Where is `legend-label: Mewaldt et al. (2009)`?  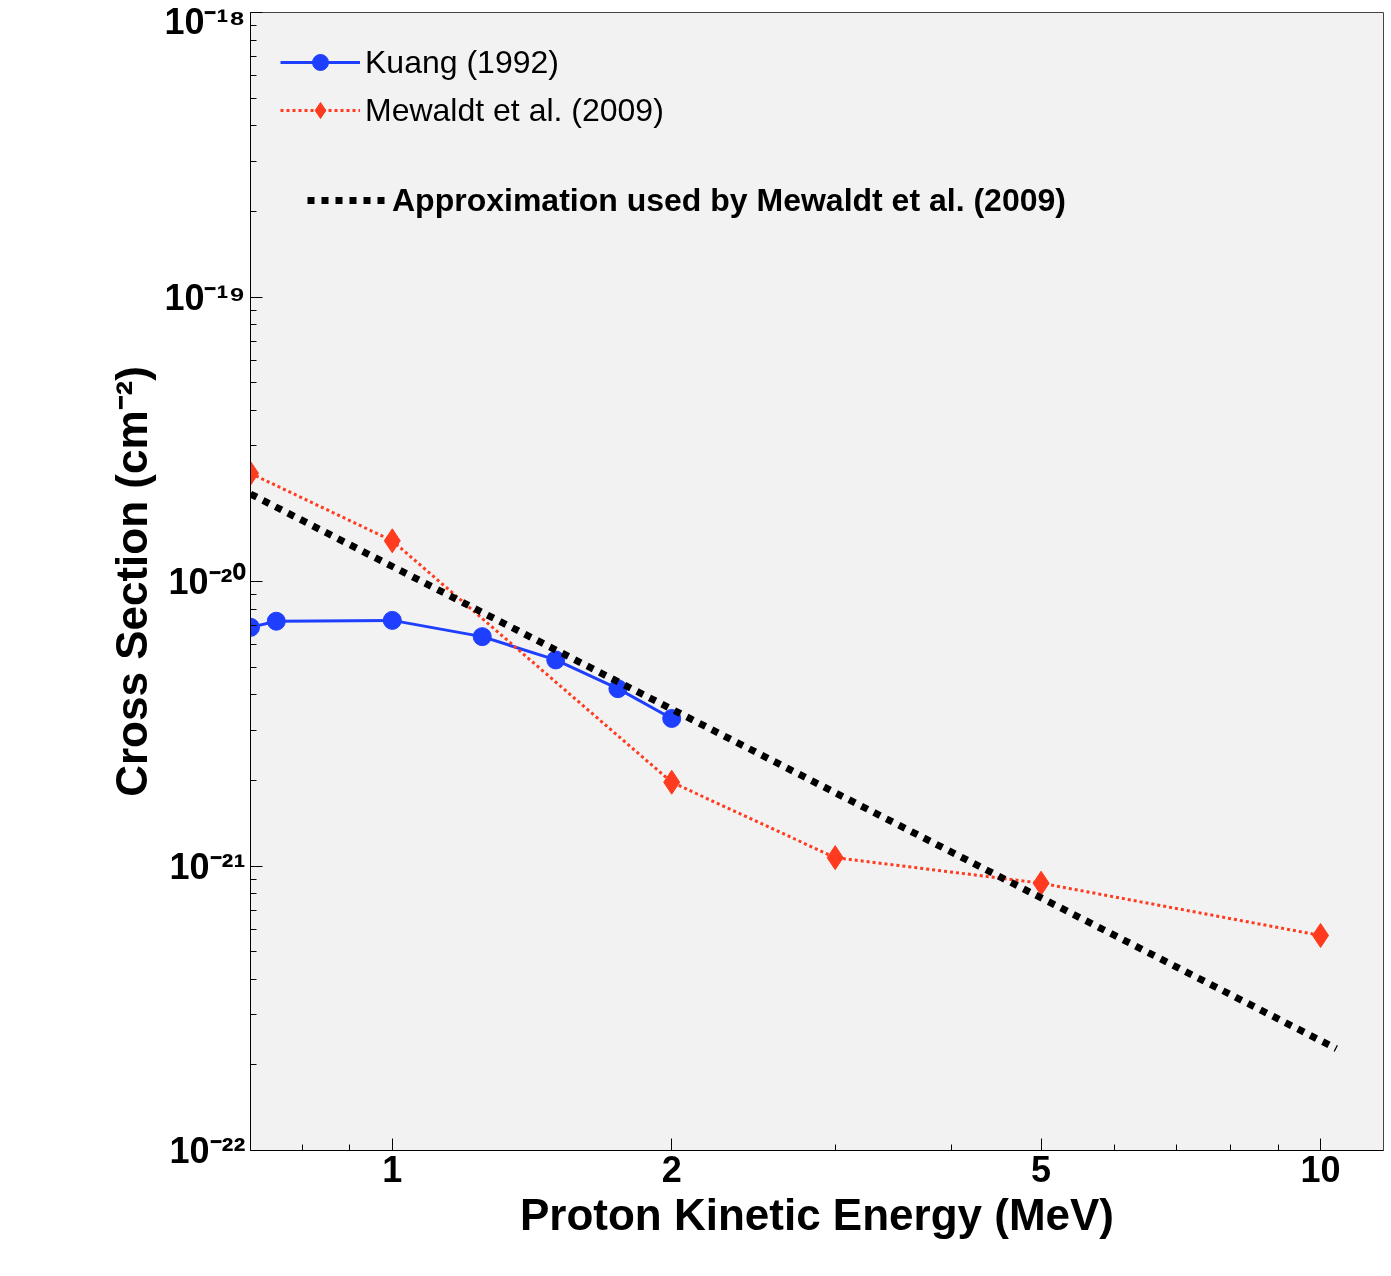
legend-label: Mewaldt et al. (2009) is located at coordinates (514, 110).